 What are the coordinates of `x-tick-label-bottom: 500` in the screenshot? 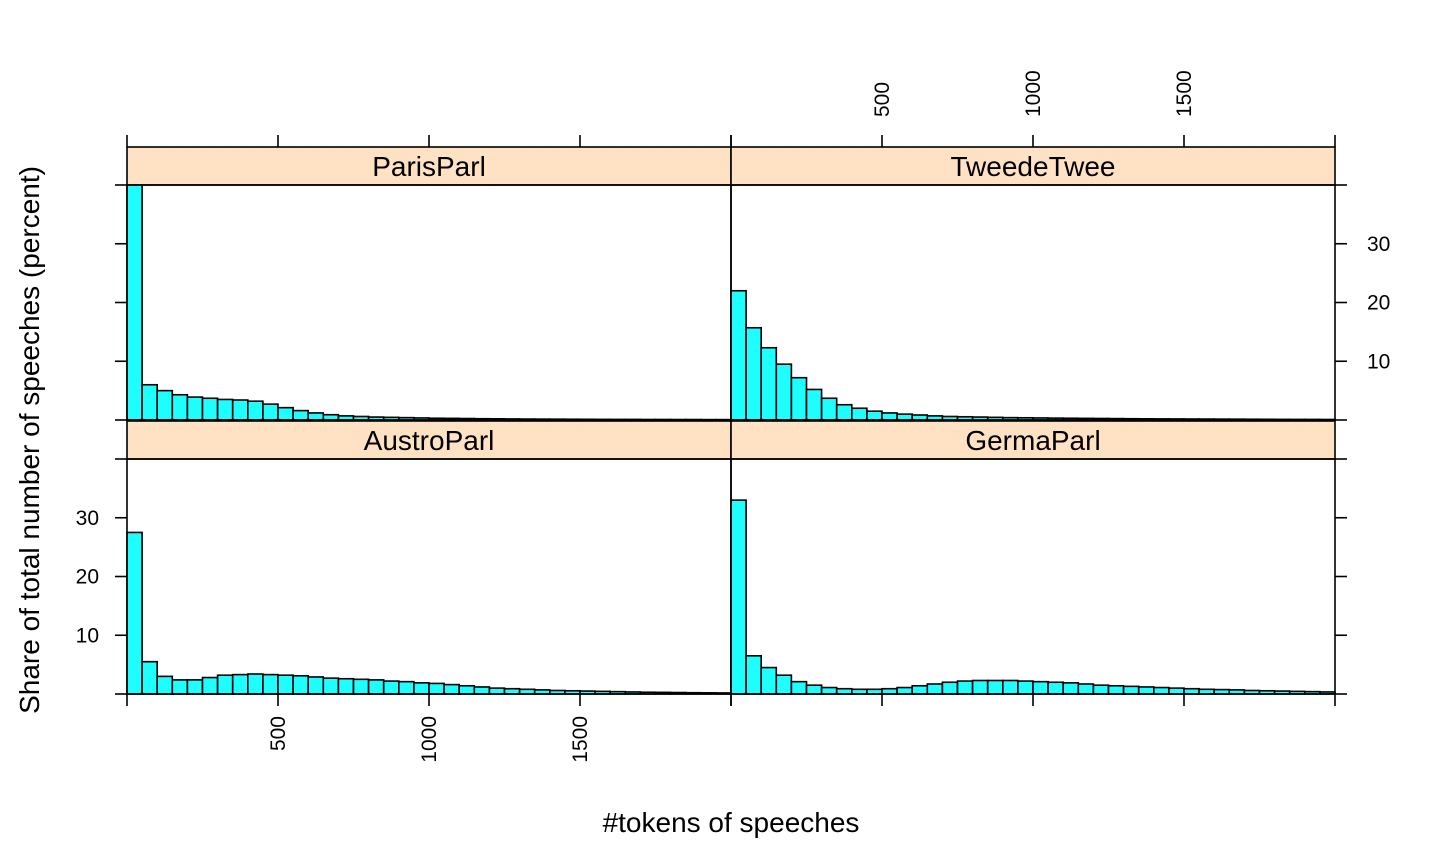 It's located at (278, 733).